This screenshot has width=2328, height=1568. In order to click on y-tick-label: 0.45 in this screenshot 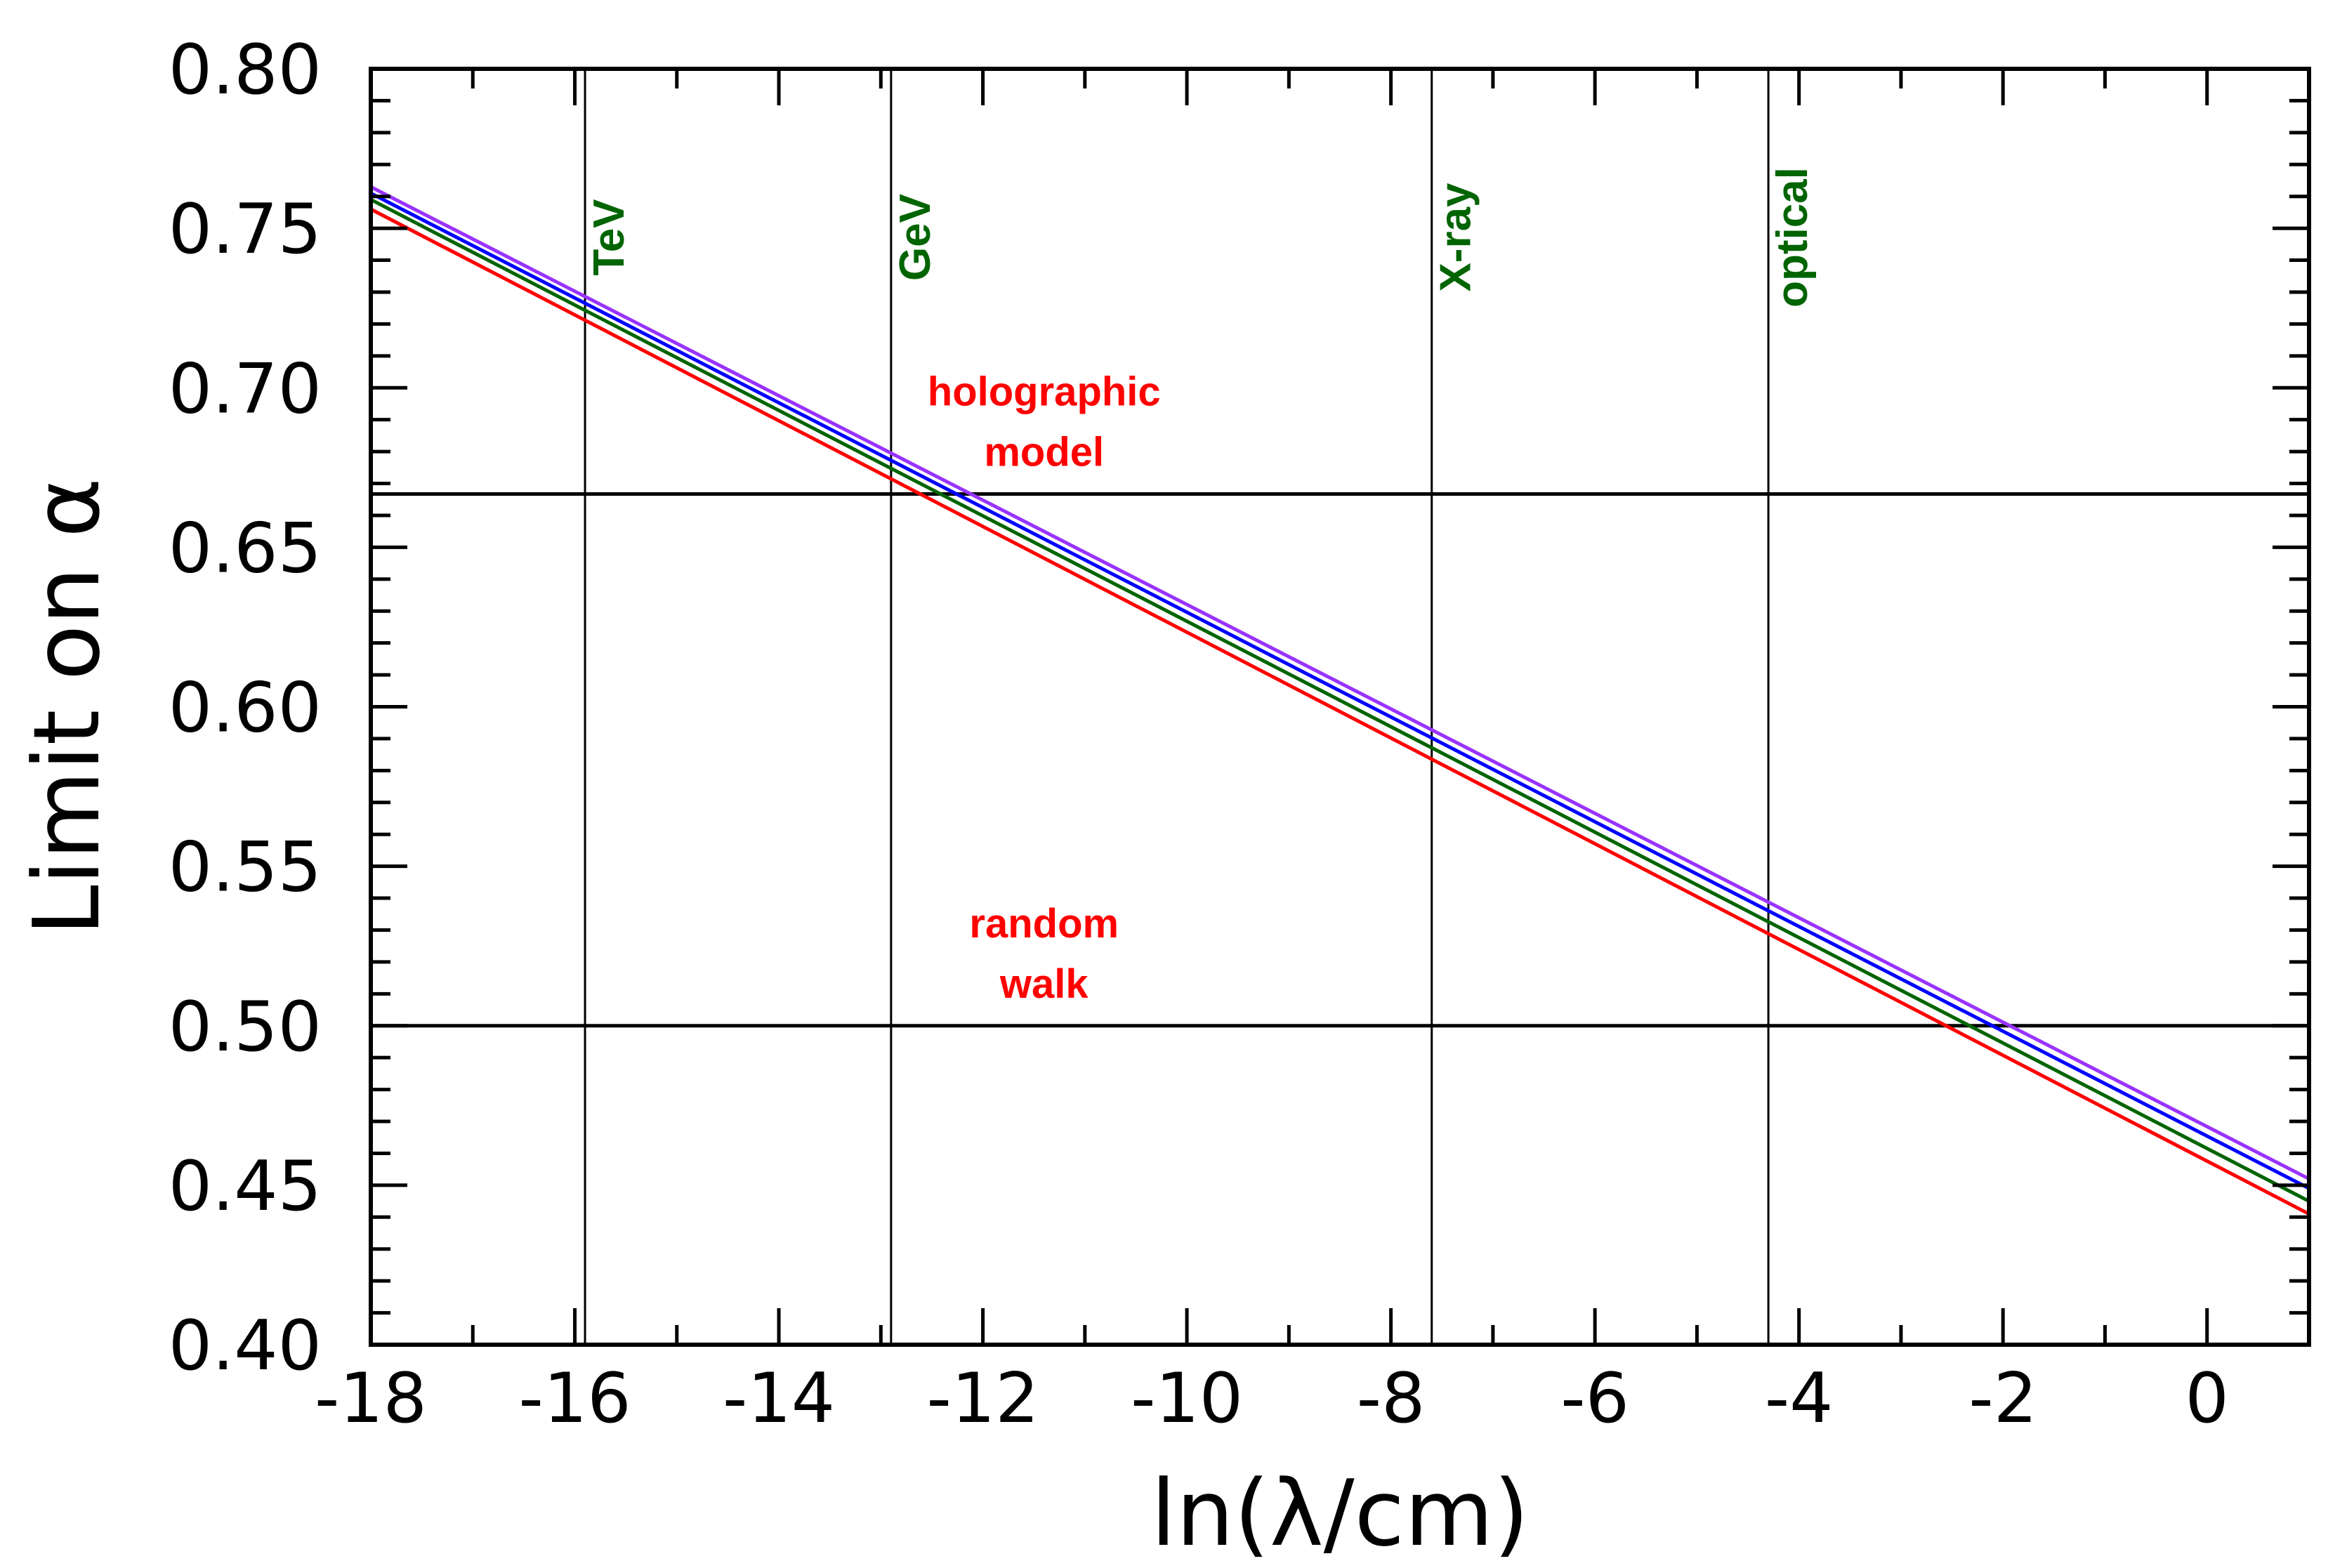, I will do `click(245, 1187)`.